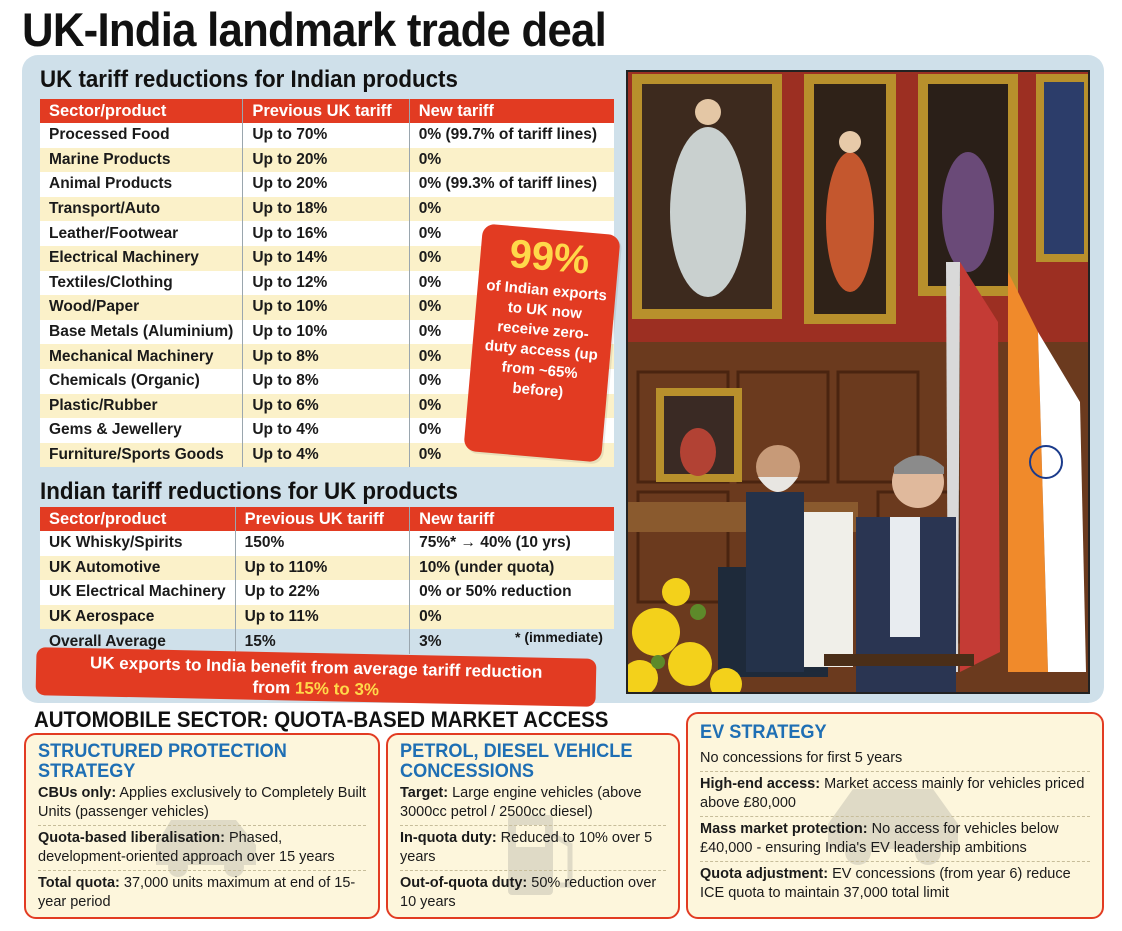 The image size is (1122, 931). What do you see at coordinates (322, 519) in the screenshot?
I see `header-previous-tariff: Previous UK tariff` at bounding box center [322, 519].